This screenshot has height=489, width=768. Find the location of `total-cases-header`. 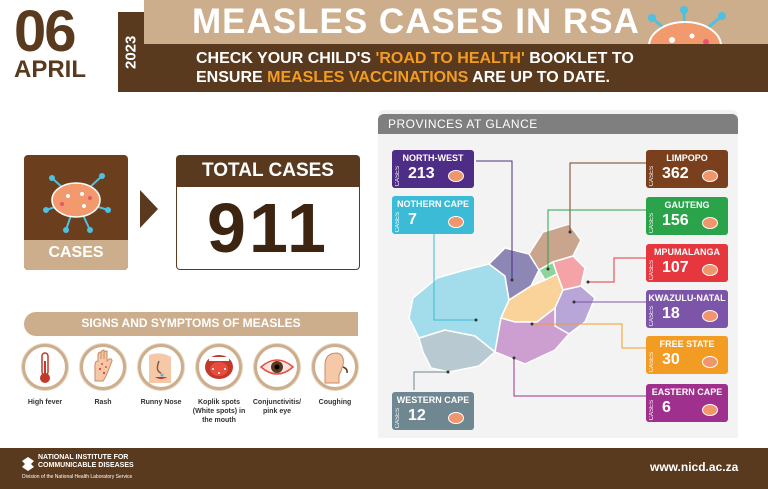

total-cases-header is located at coordinates (268, 171).